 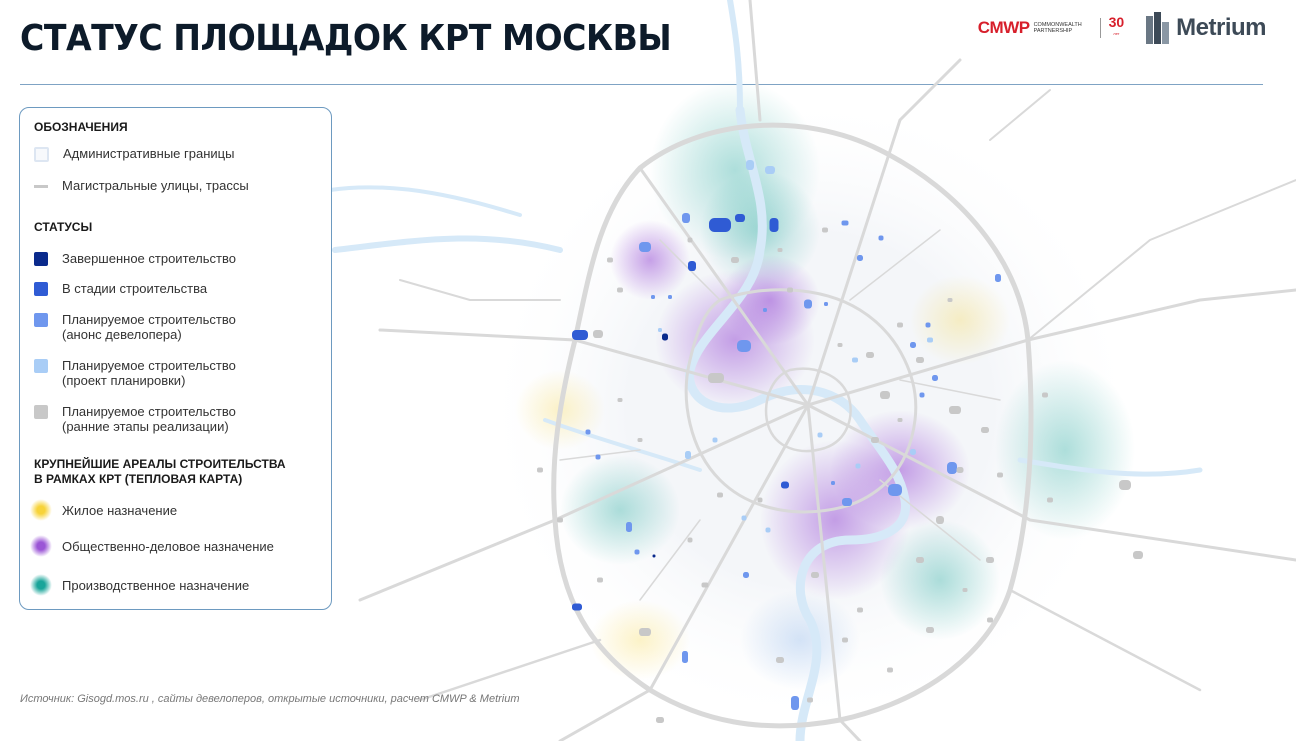 What do you see at coordinates (41, 186) in the screenshot?
I see `road-line-swatch` at bounding box center [41, 186].